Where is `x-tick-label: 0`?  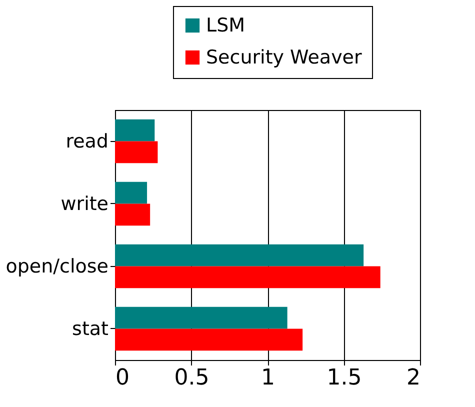 x-tick-label: 0 is located at coordinates (123, 378).